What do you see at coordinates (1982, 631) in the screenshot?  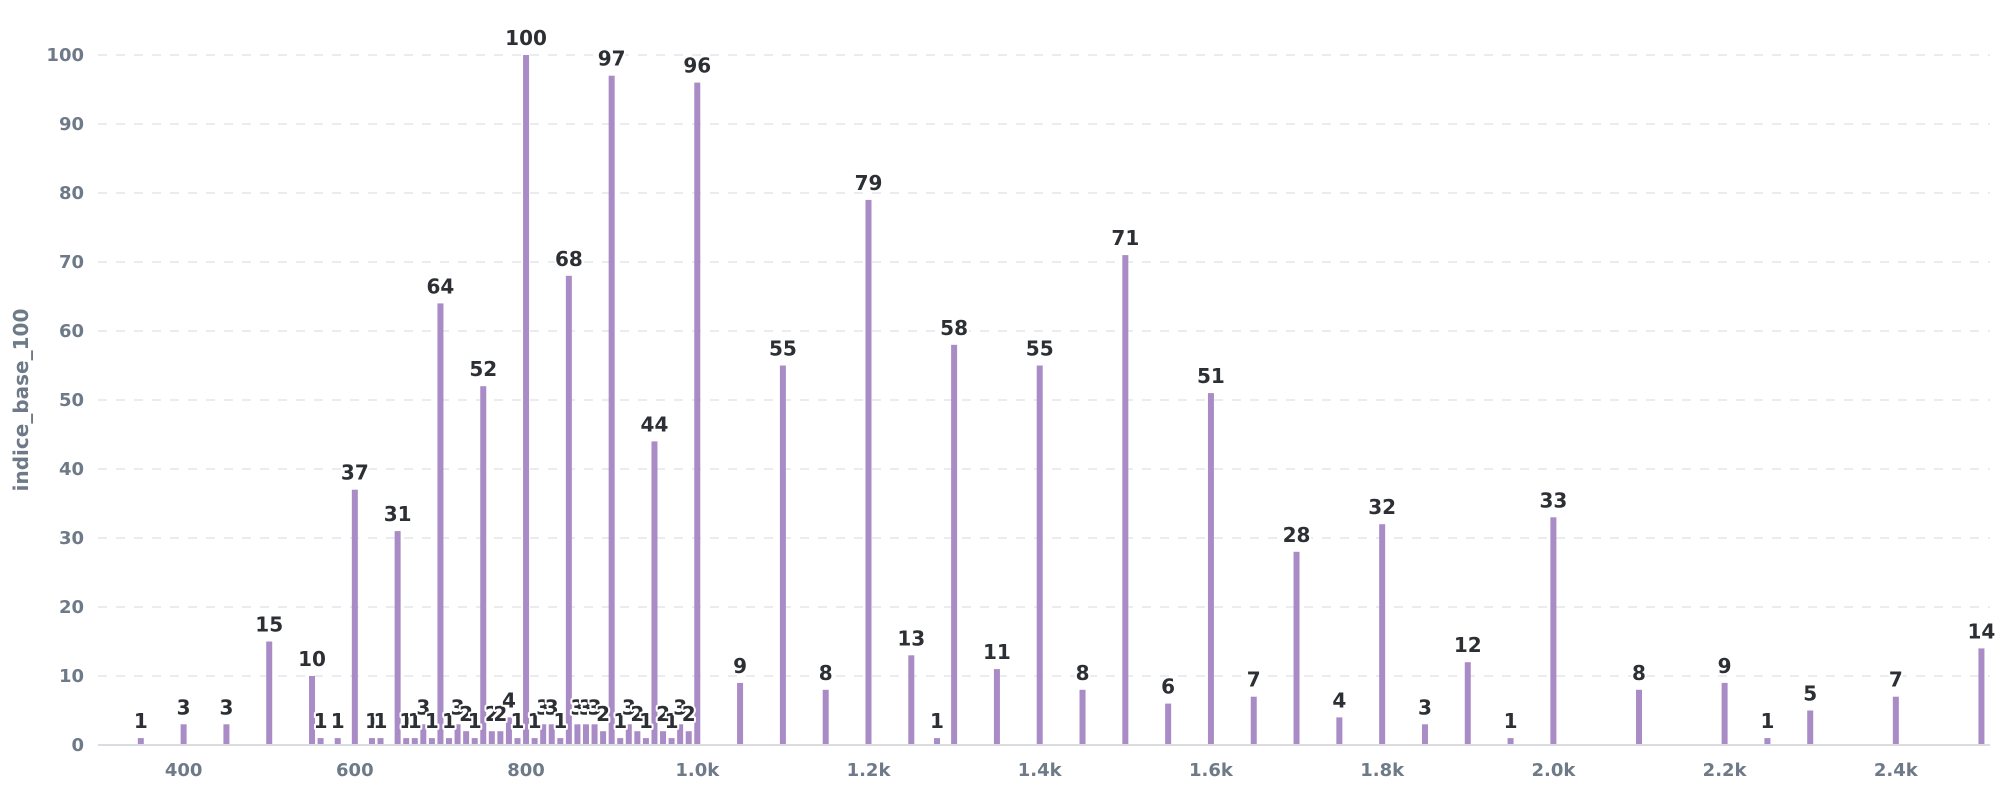 I see `data-label: 14` at bounding box center [1982, 631].